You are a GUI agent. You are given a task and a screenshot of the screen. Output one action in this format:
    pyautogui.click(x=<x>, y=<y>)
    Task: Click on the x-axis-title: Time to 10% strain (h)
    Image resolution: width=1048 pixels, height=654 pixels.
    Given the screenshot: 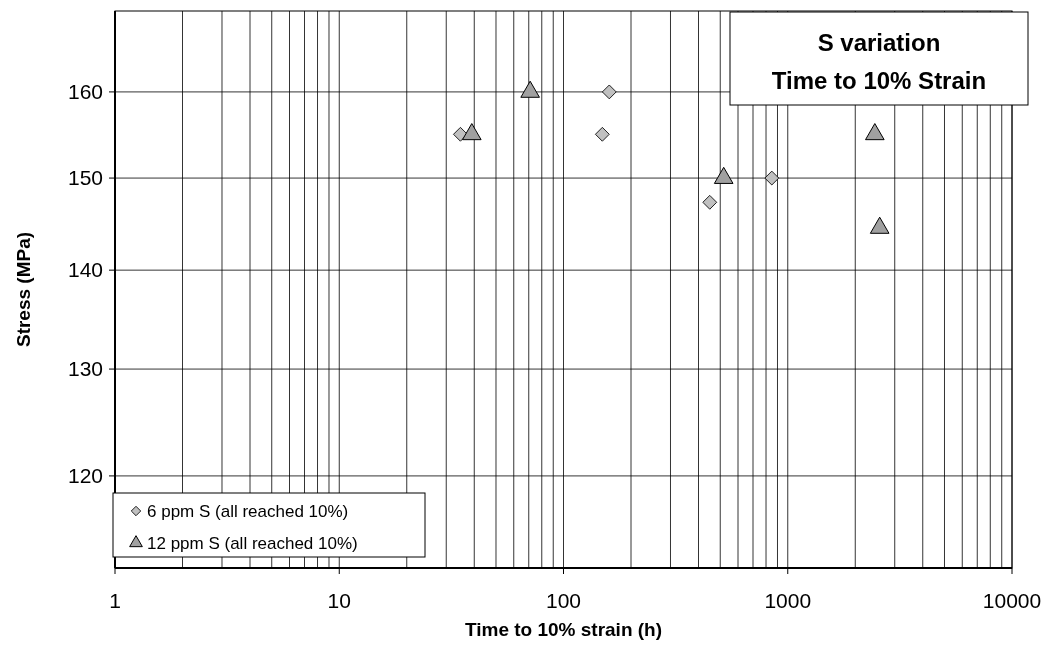 What is the action you would take?
    pyautogui.click(x=563, y=629)
    